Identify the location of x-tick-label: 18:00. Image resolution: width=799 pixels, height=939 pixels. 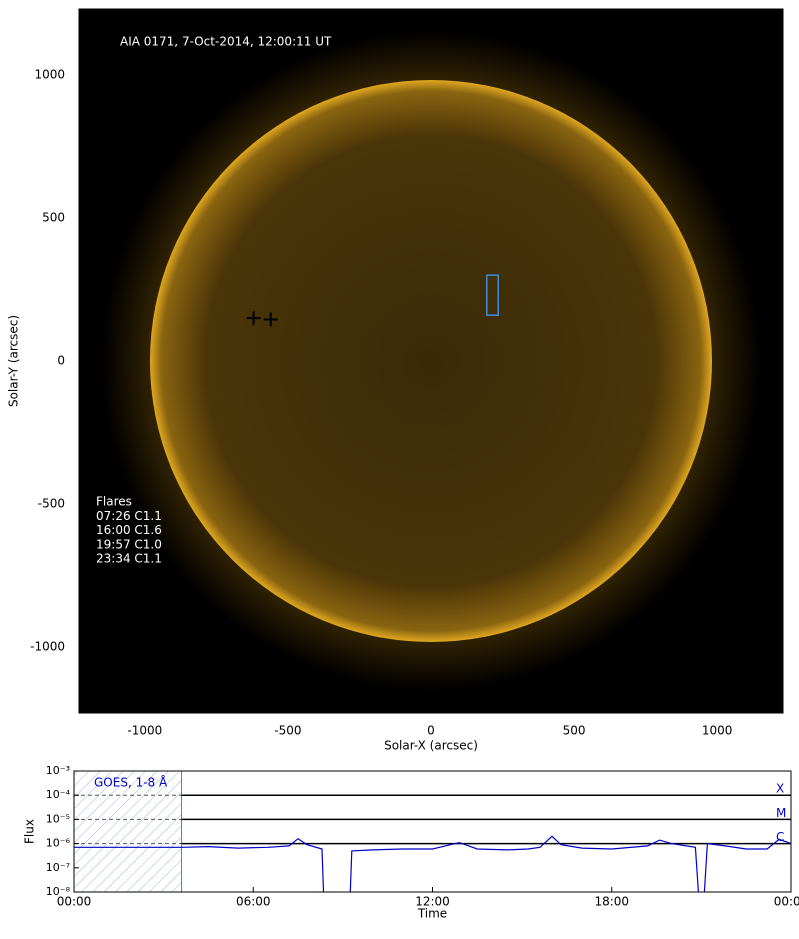
(611, 902).